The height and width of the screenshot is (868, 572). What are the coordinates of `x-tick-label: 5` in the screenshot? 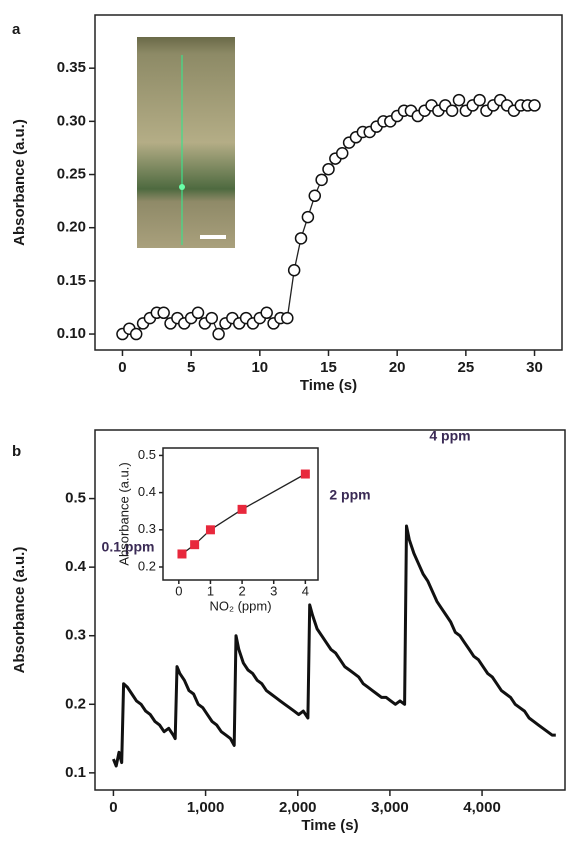 It's located at (191, 367).